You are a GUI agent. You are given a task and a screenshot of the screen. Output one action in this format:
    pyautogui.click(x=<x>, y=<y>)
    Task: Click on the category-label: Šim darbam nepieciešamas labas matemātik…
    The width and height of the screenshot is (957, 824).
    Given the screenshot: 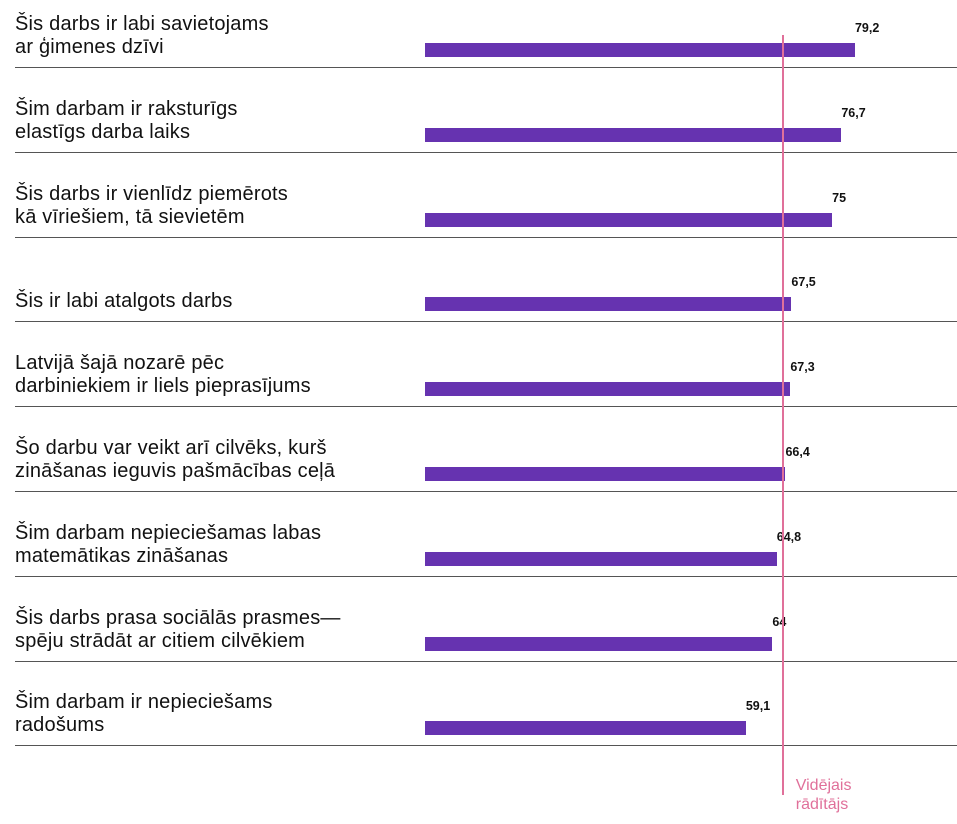 What is the action you would take?
    pyautogui.click(x=168, y=544)
    